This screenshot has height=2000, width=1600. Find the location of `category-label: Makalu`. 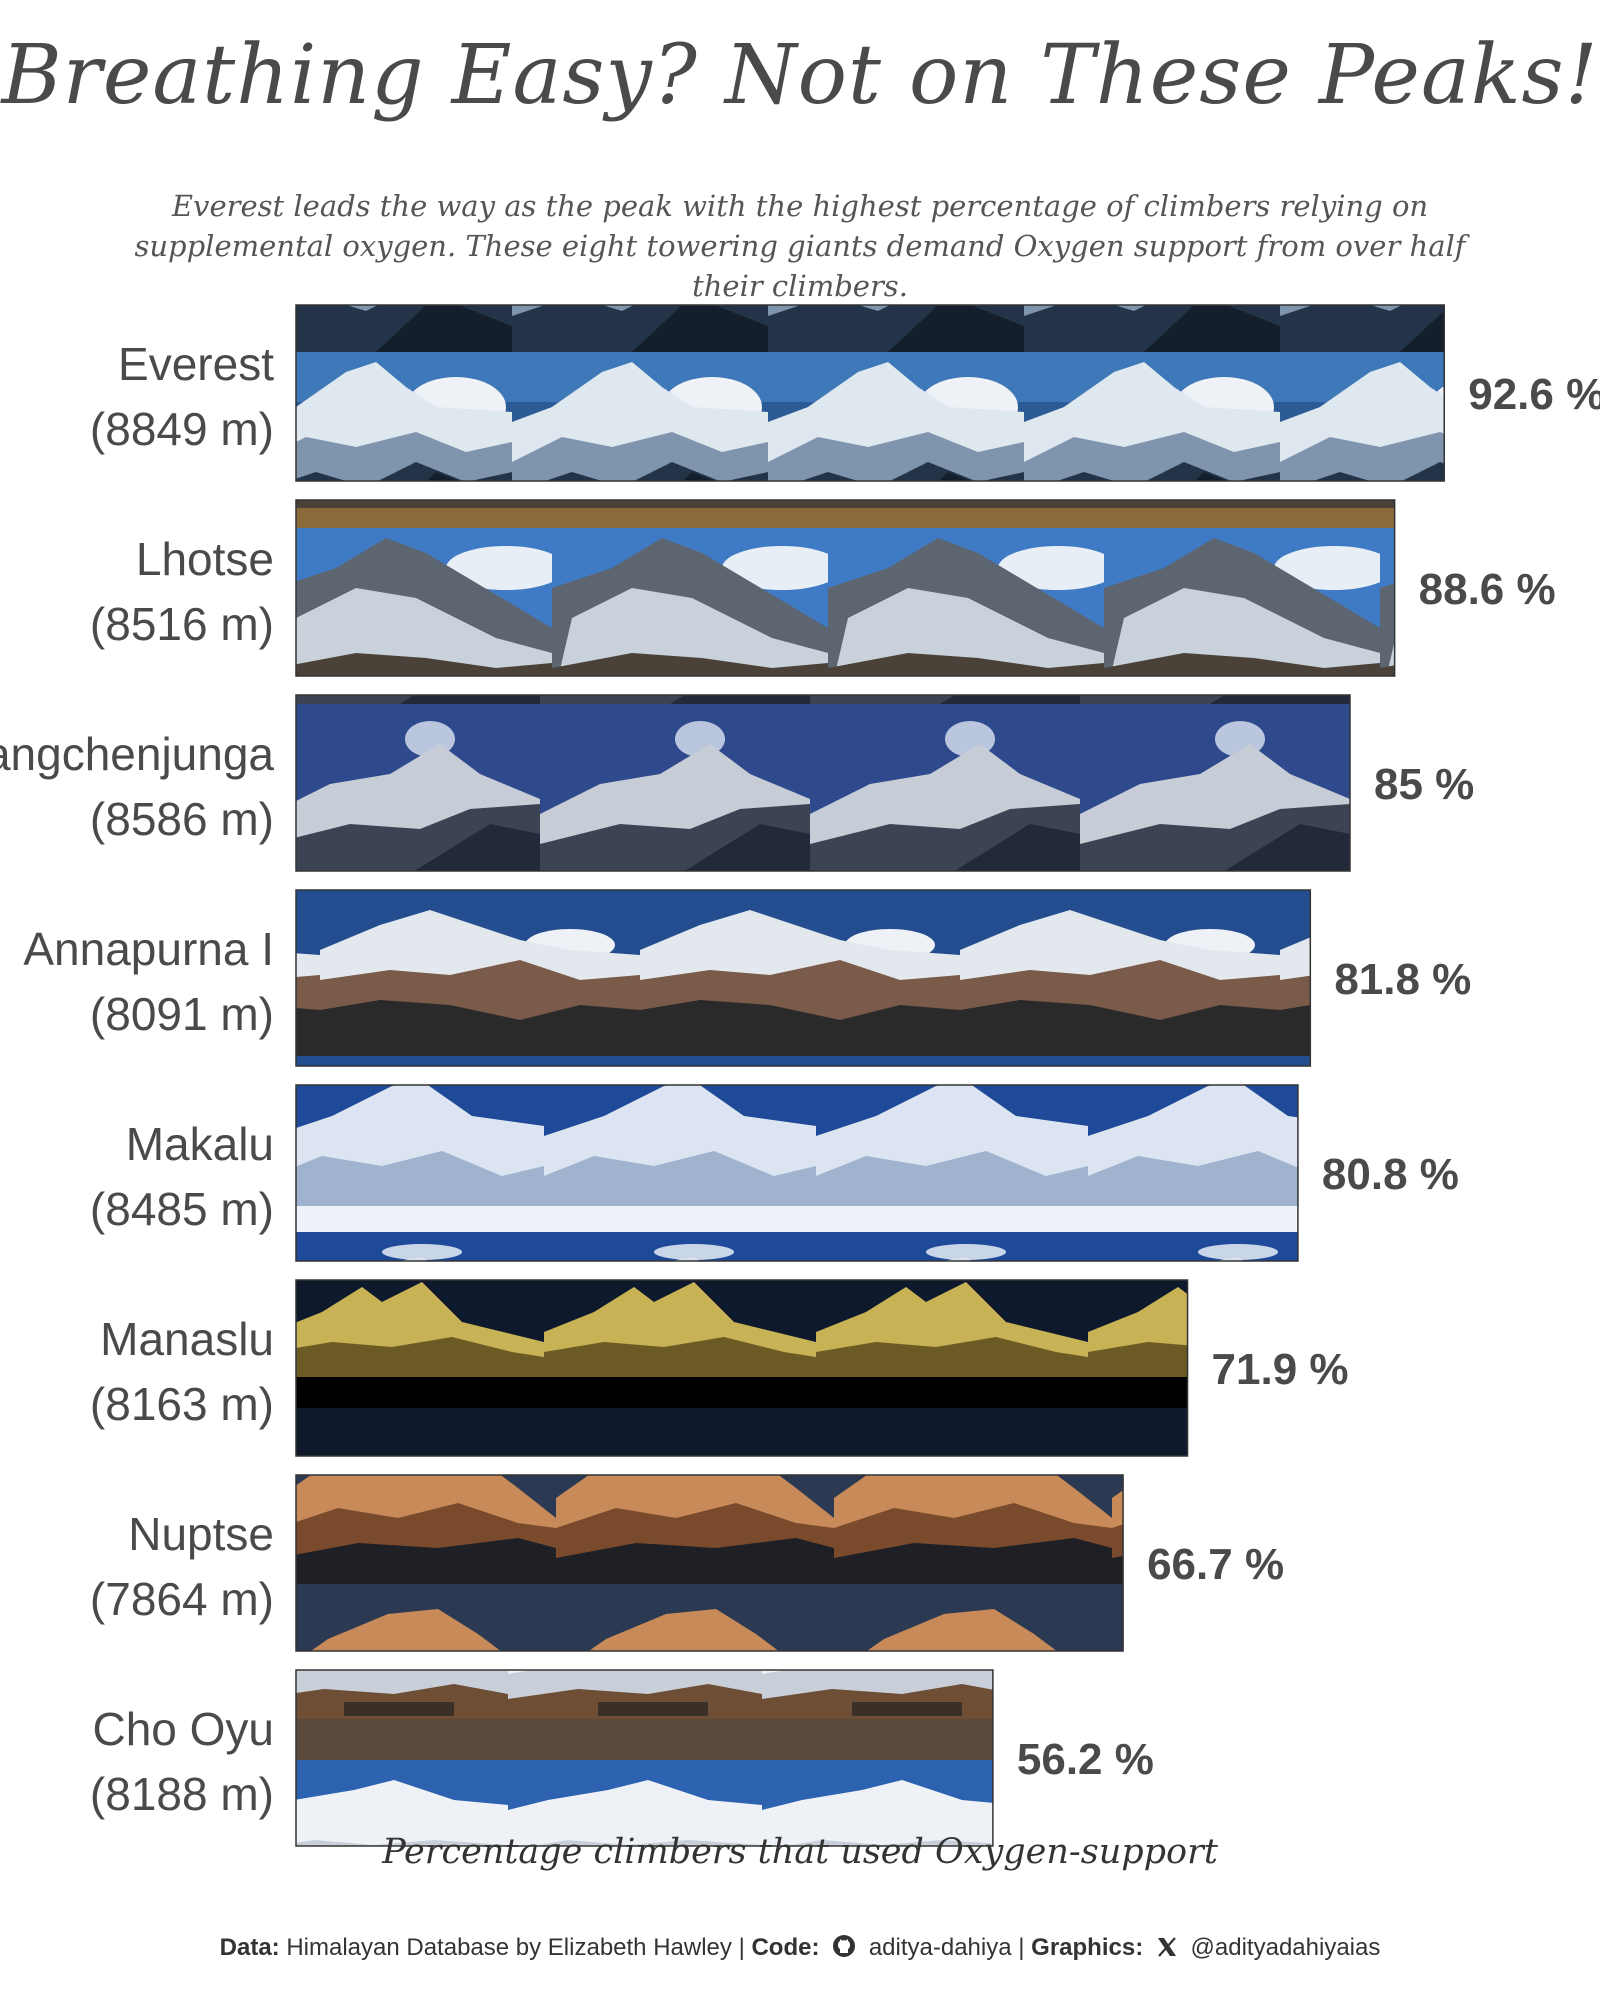

category-label: Makalu is located at coordinates (200, 1144).